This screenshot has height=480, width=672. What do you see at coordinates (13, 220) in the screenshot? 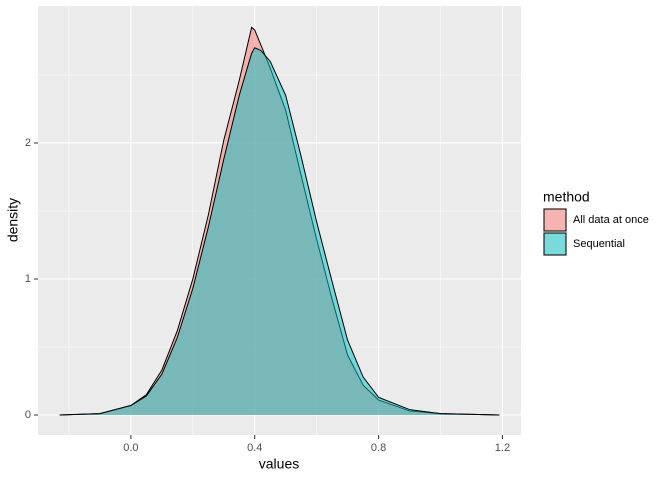
I see `y-axis-title: density` at bounding box center [13, 220].